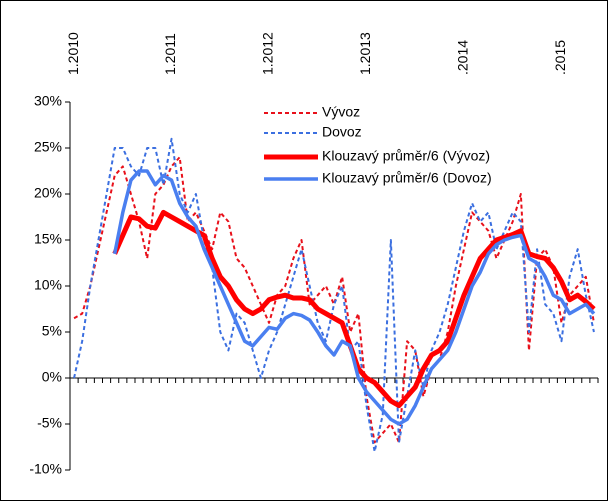 Image resolution: width=609 pixels, height=502 pixels. Describe the element at coordinates (407, 178) in the screenshot. I see `legend-label: Klouzavý průměr/6 (Dovoz)` at that location.